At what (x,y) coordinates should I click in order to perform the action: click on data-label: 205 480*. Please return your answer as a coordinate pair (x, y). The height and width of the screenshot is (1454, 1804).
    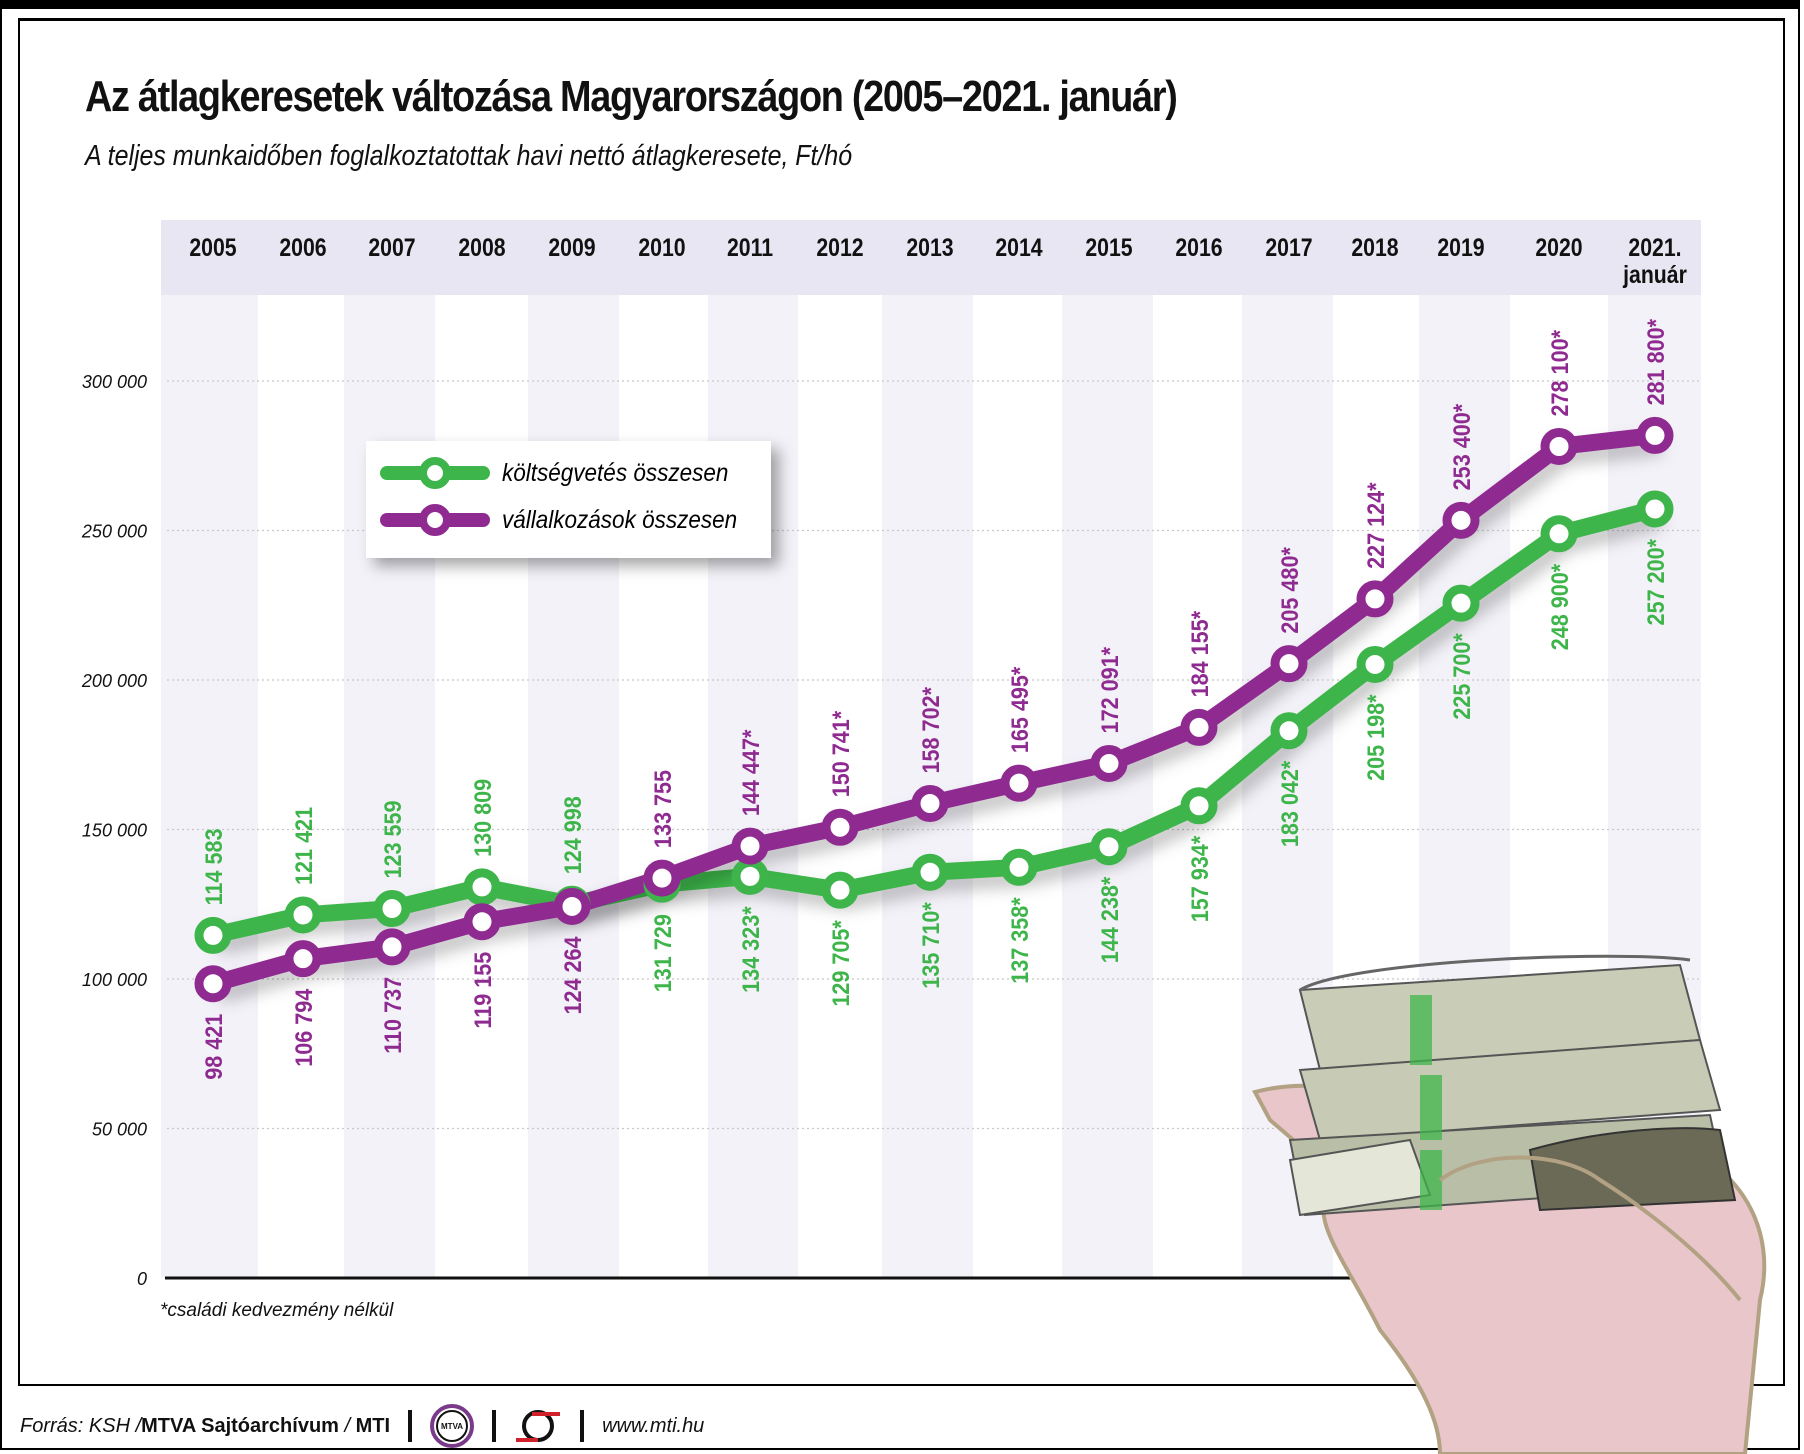
    Looking at the image, I should click on (1289, 590).